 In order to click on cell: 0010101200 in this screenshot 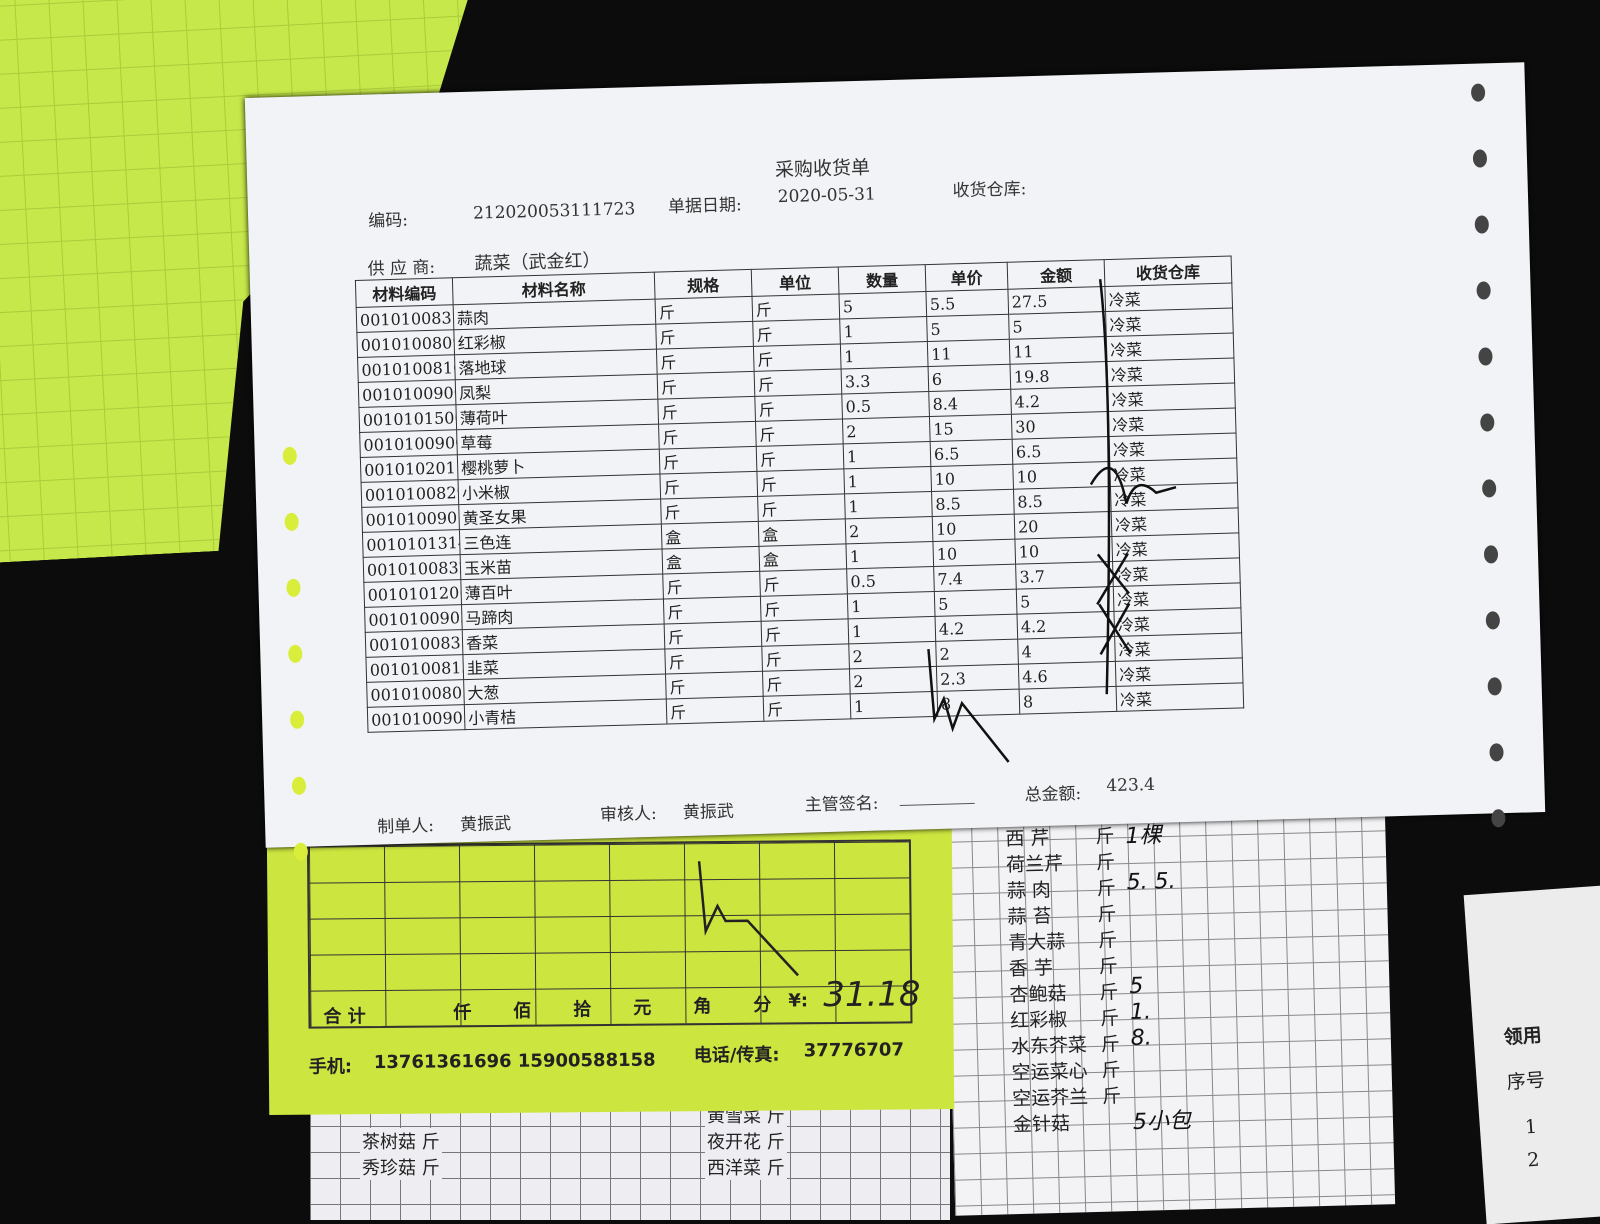, I will do `click(412, 593)`.